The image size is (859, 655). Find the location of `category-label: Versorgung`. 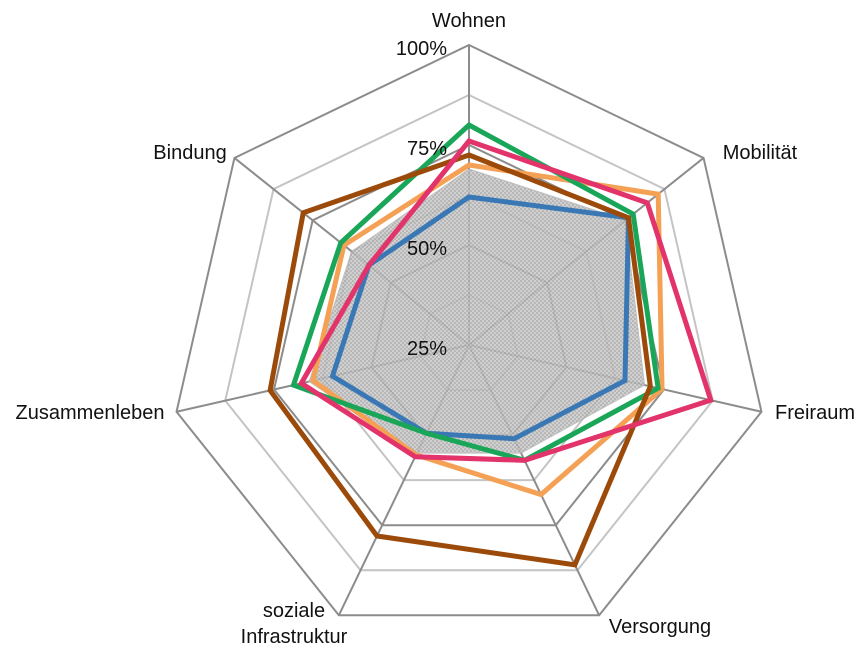

category-label: Versorgung is located at coordinates (660, 627).